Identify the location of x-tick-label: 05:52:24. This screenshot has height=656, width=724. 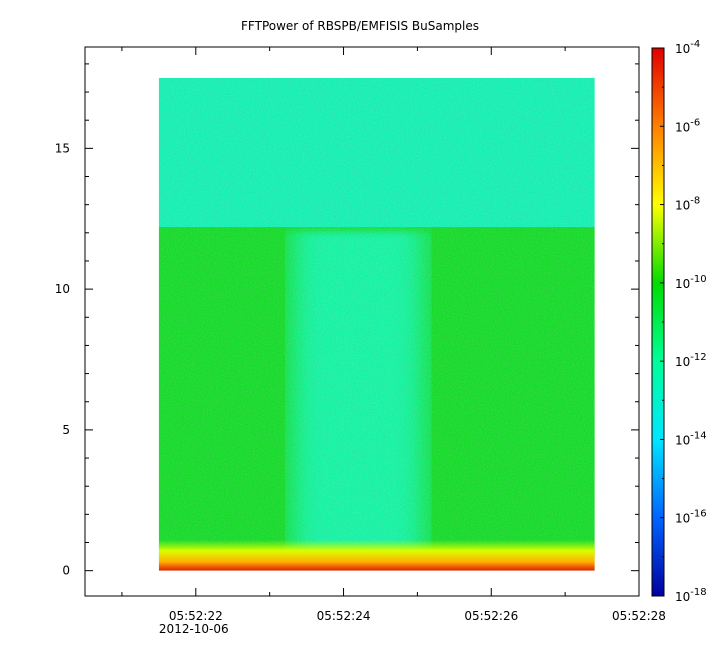
(344, 616).